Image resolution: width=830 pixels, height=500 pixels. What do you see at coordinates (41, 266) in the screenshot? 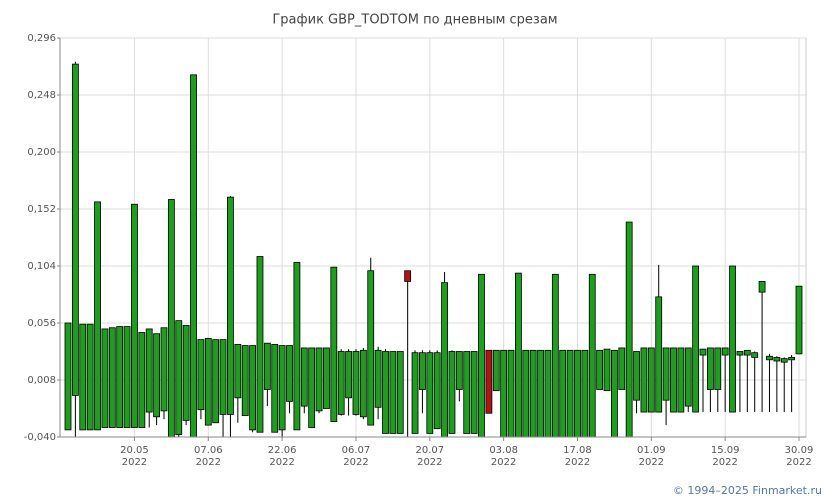
I see `y-tick-label: 0,104` at bounding box center [41, 266].